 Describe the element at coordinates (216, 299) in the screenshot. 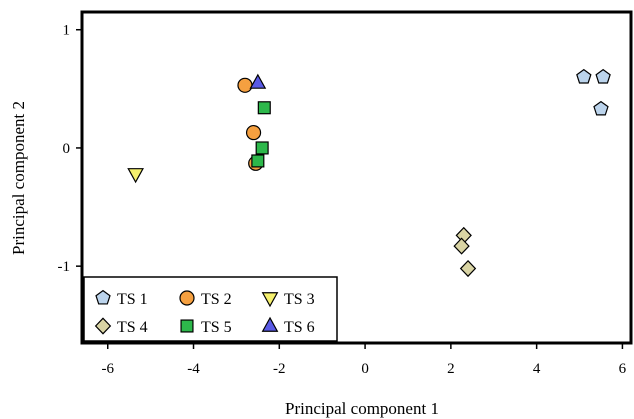

I see `legend-label: TS 2` at that location.